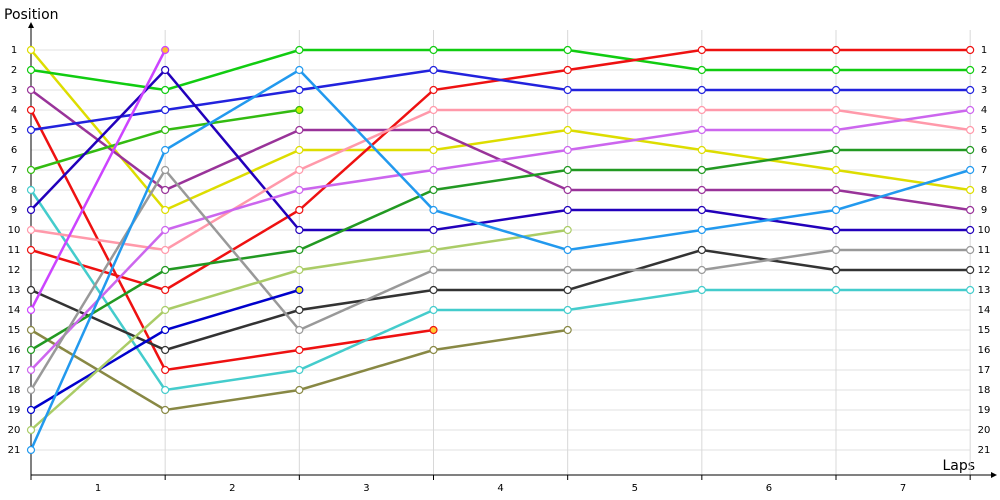 The height and width of the screenshot is (500, 1000). I want to click on x-tick-label: 7, so click(903, 488).